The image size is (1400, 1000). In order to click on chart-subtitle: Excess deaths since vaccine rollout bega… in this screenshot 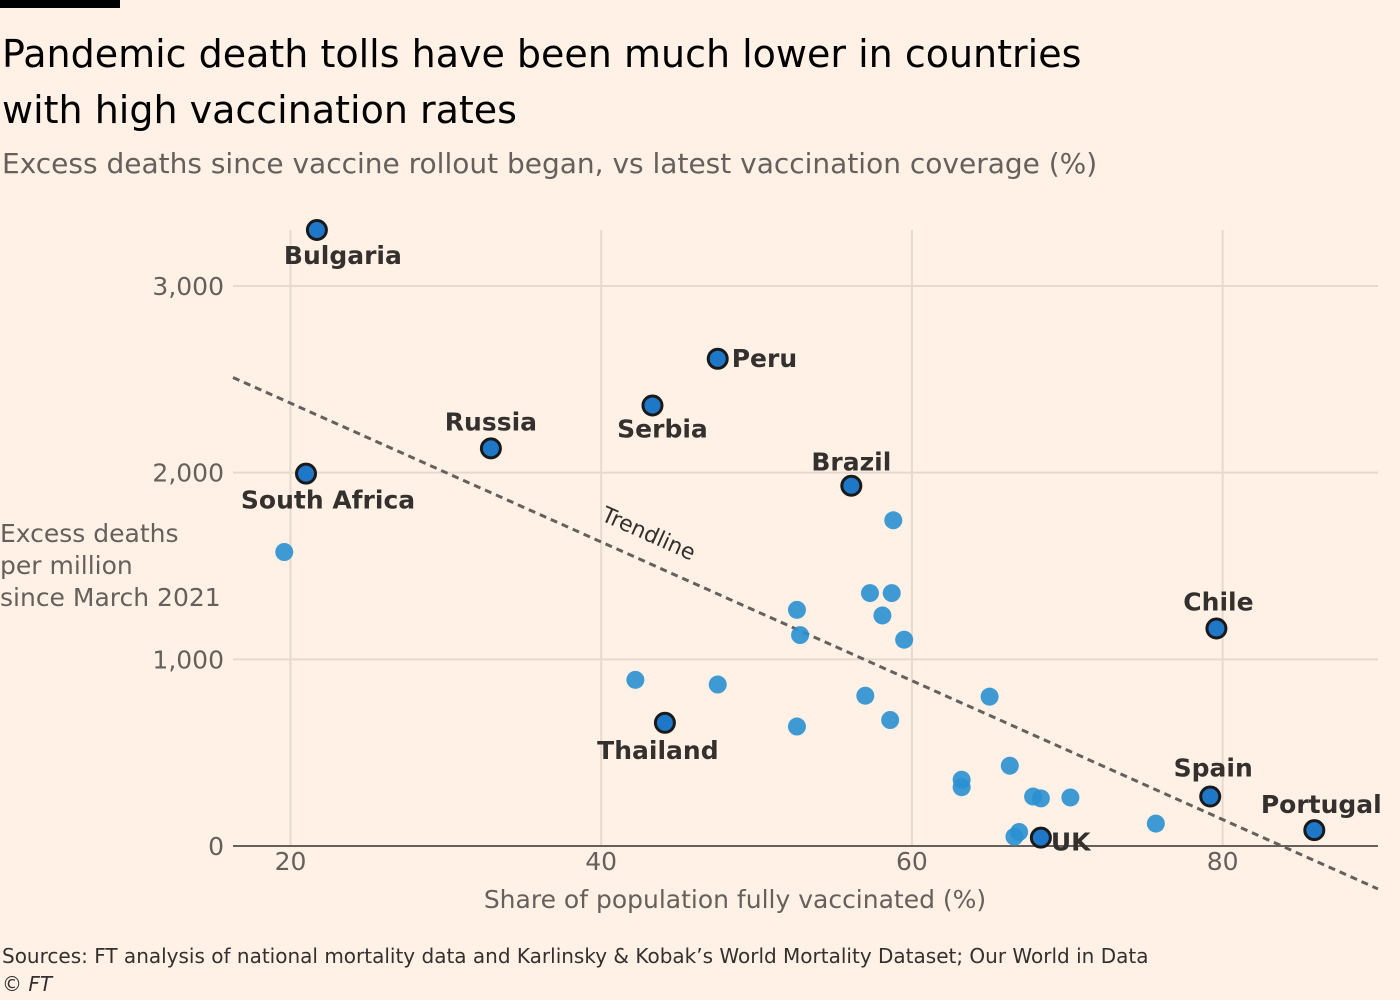, I will do `click(550, 163)`.